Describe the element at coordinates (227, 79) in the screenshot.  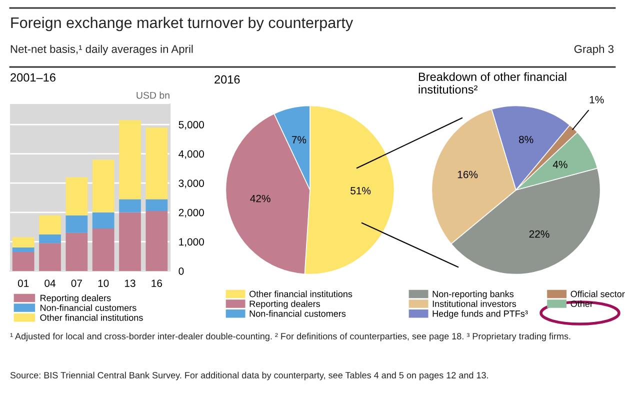
I see `chart-title: 2016` at that location.